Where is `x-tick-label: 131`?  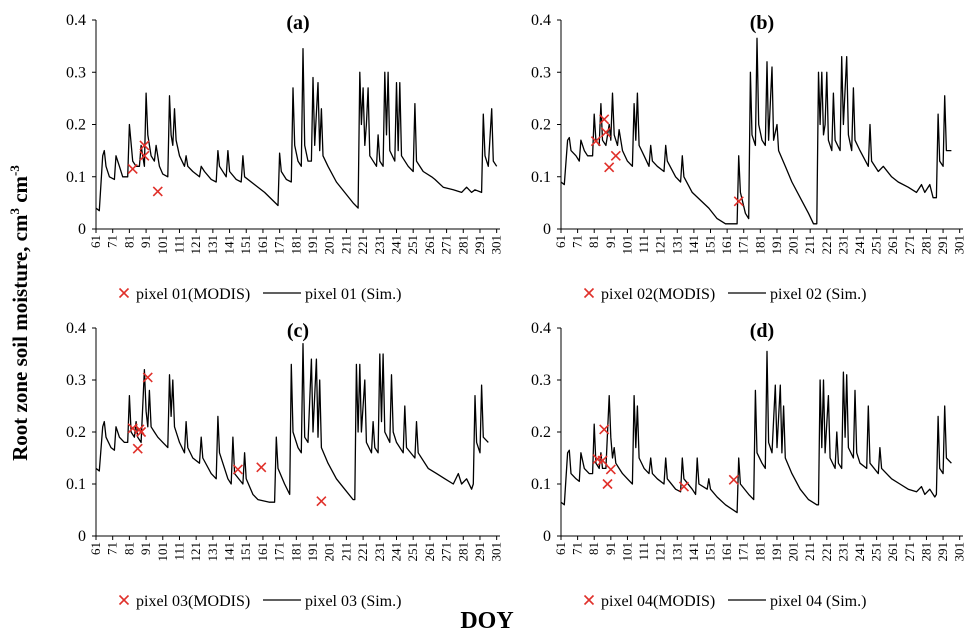
x-tick-label: 131 is located at coordinates (676, 552).